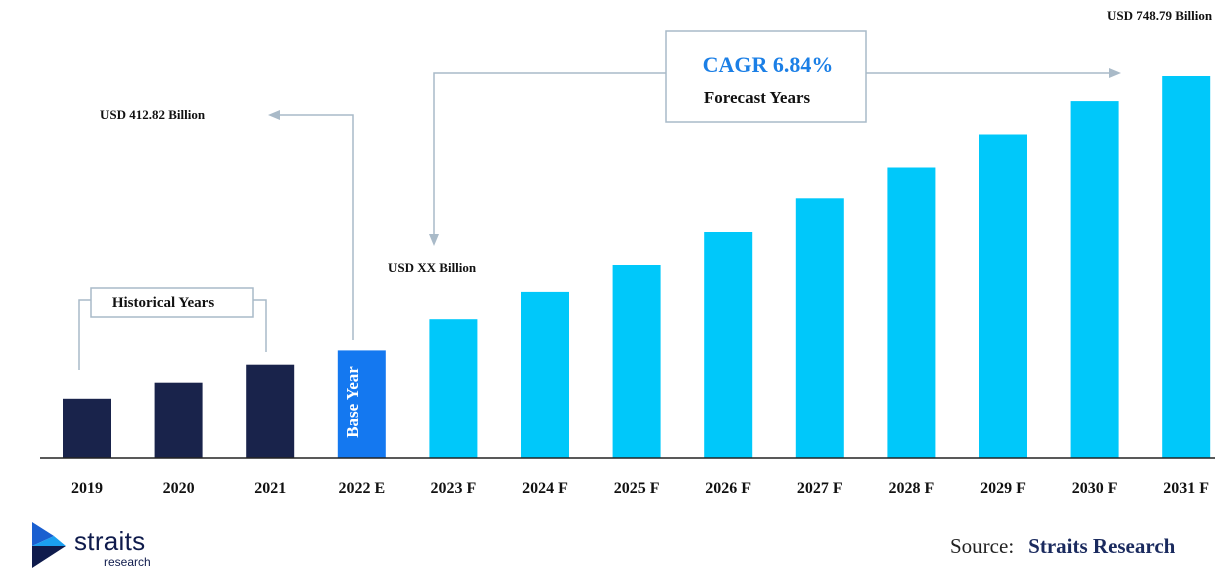 This screenshot has height=572, width=1231. Describe the element at coordinates (153, 114) in the screenshot. I see `start-value-label: USD 412.82 Billion` at that location.